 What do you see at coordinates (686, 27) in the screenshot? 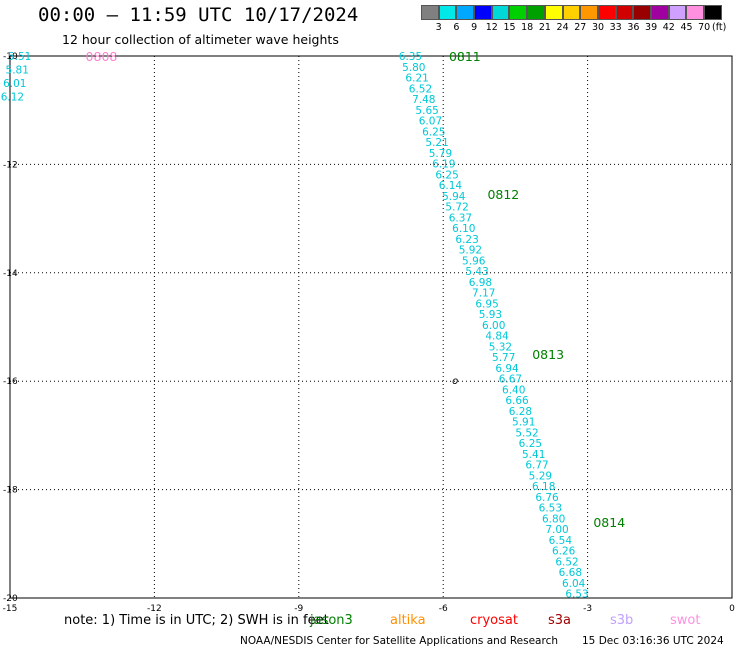
I see `color-scale-label: 45` at bounding box center [686, 27].